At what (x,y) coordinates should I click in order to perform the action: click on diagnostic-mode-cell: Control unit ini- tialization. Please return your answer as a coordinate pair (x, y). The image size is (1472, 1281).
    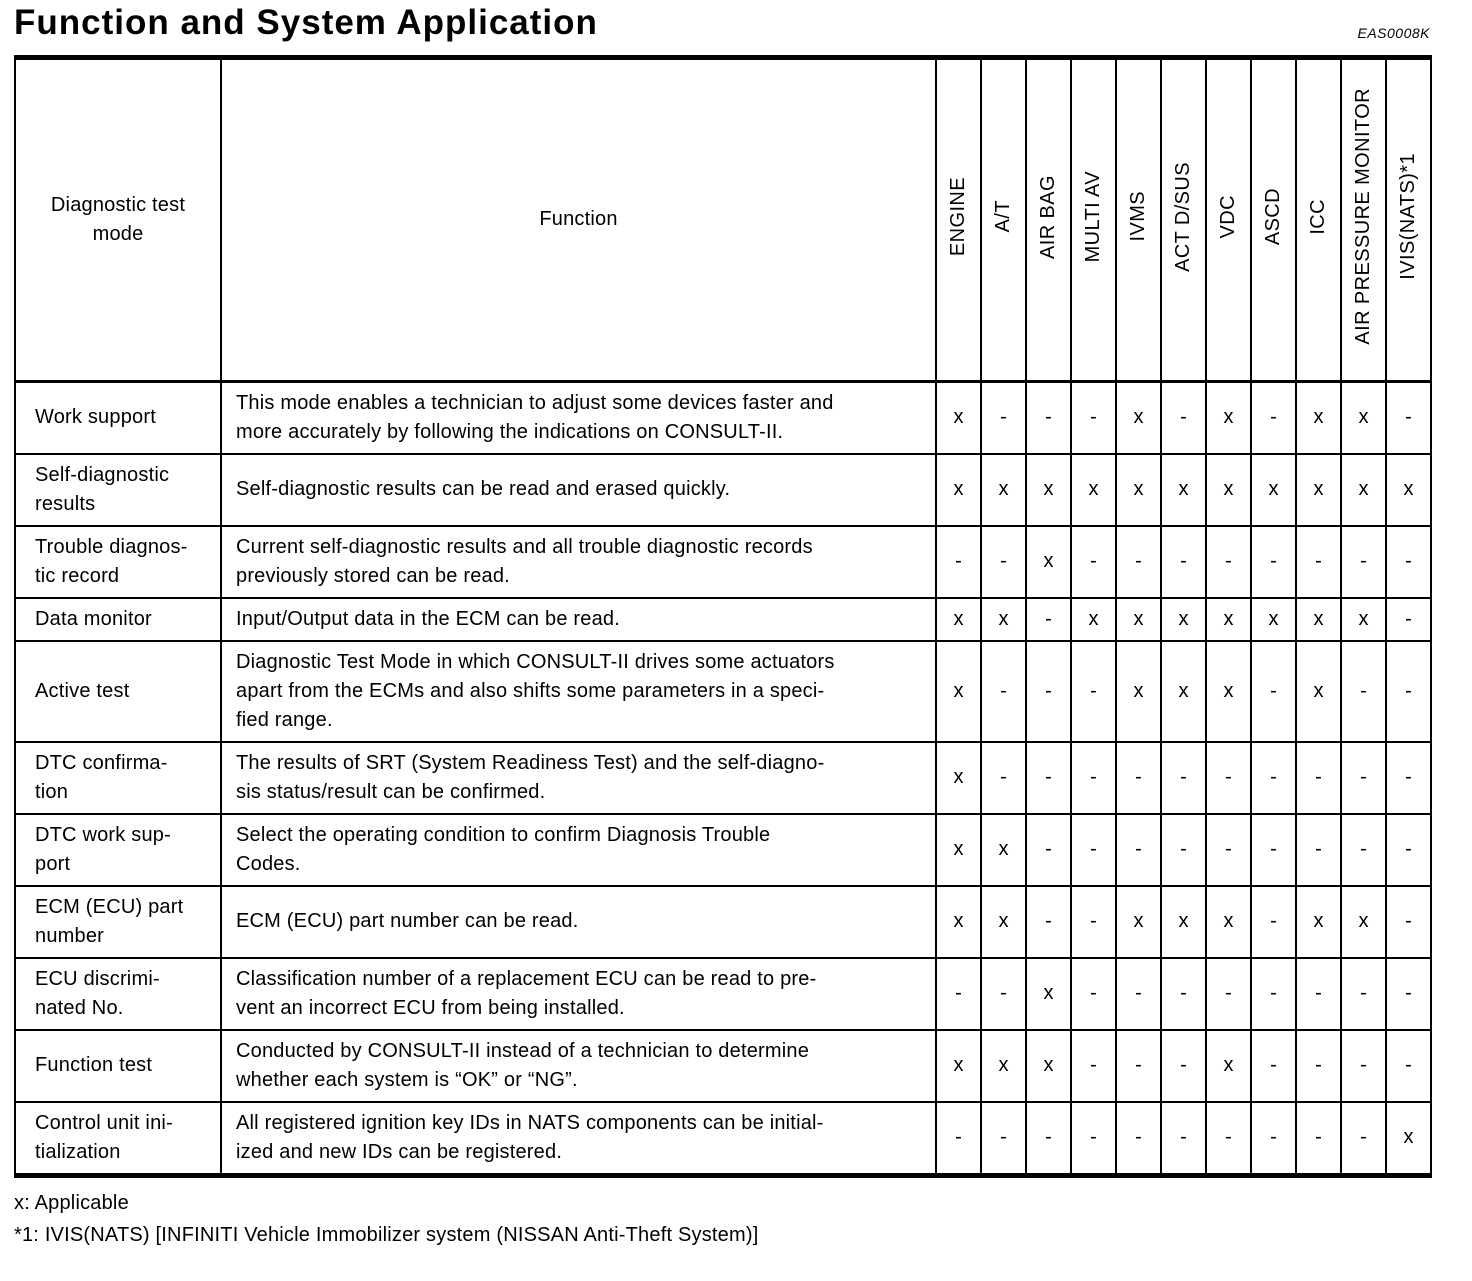
    Looking at the image, I should click on (118, 1138).